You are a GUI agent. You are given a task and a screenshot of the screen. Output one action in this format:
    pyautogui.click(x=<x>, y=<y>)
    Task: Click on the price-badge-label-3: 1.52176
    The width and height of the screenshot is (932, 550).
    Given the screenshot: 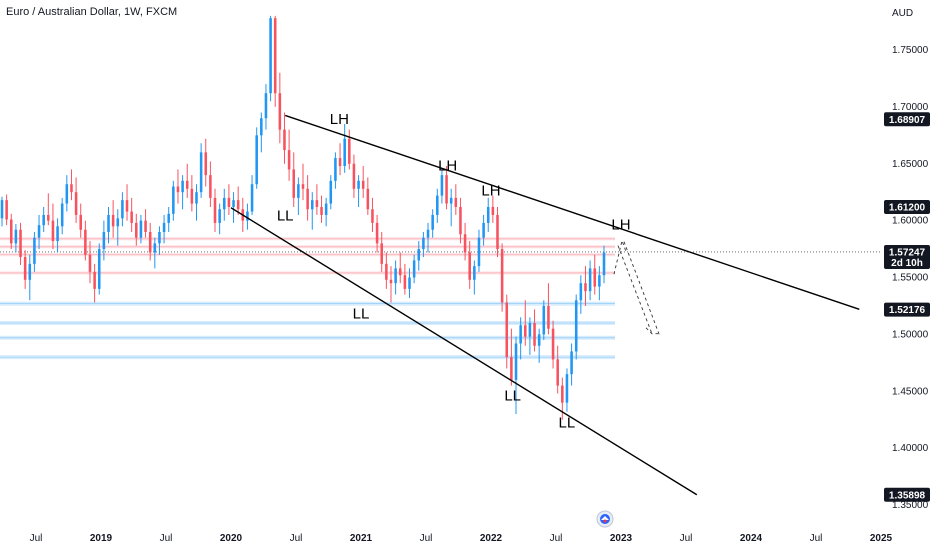 What is the action you would take?
    pyautogui.click(x=907, y=310)
    